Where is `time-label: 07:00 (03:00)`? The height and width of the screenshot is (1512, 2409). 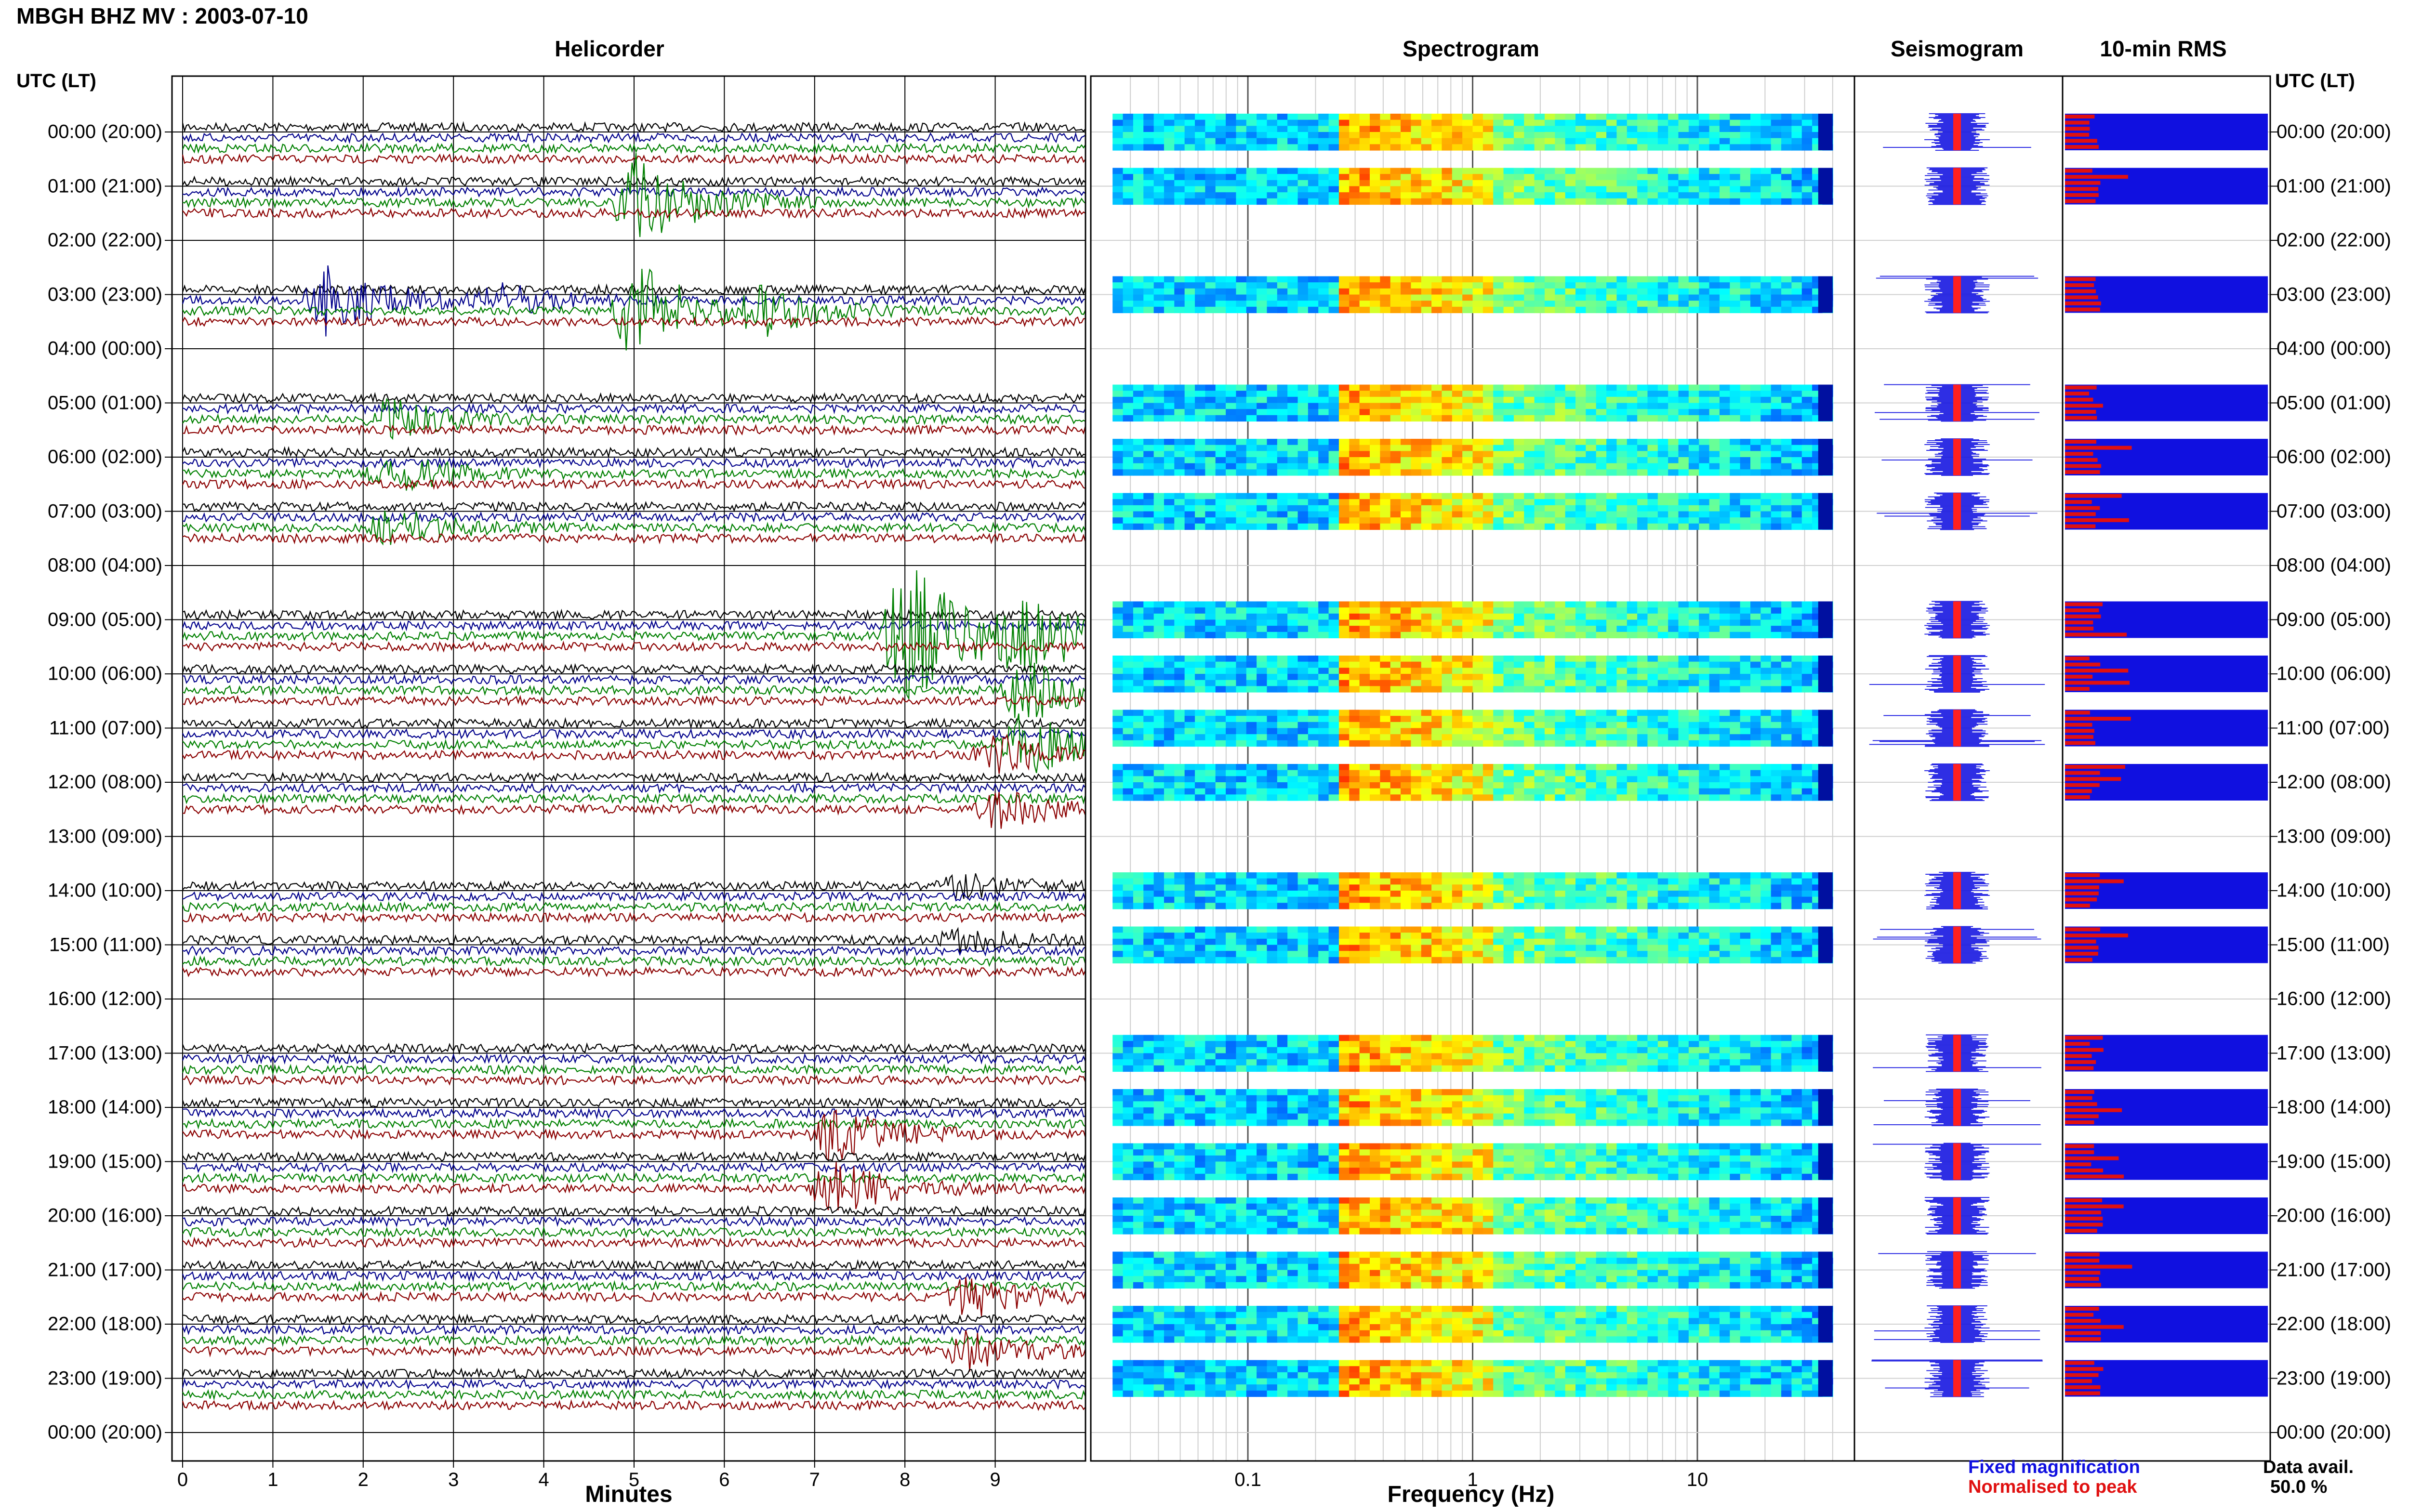
time-label: 07:00 (03:00) is located at coordinates (2334, 511).